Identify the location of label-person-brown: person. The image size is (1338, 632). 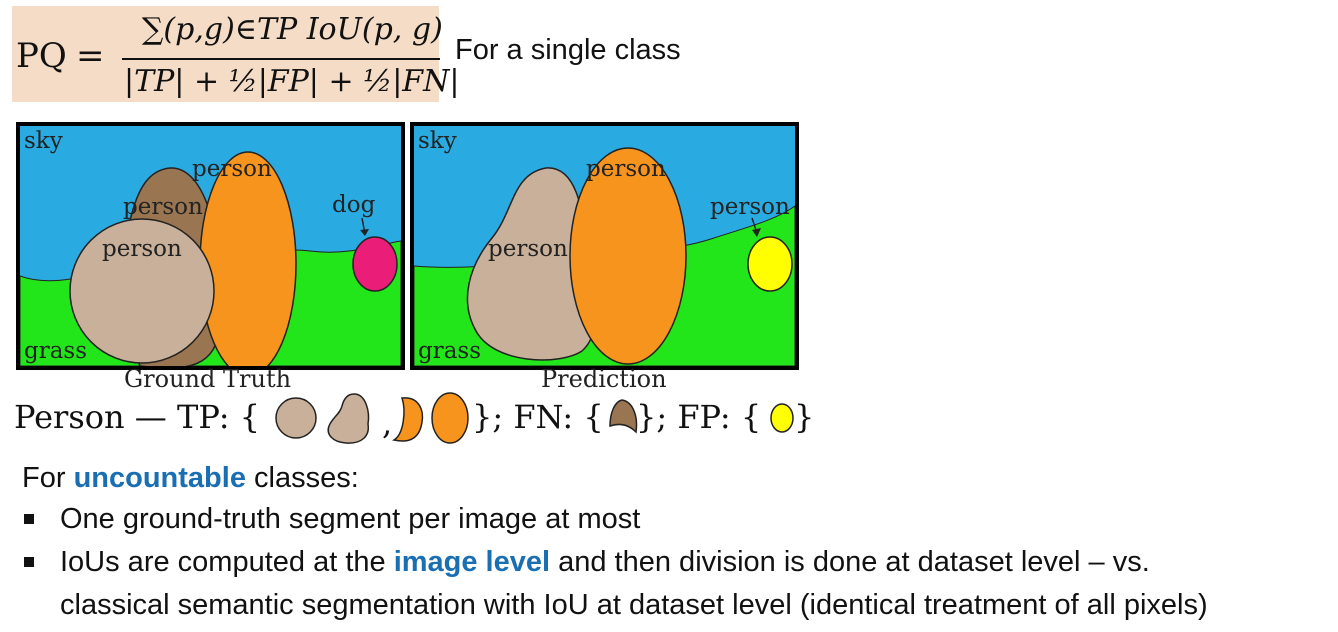
(163, 207).